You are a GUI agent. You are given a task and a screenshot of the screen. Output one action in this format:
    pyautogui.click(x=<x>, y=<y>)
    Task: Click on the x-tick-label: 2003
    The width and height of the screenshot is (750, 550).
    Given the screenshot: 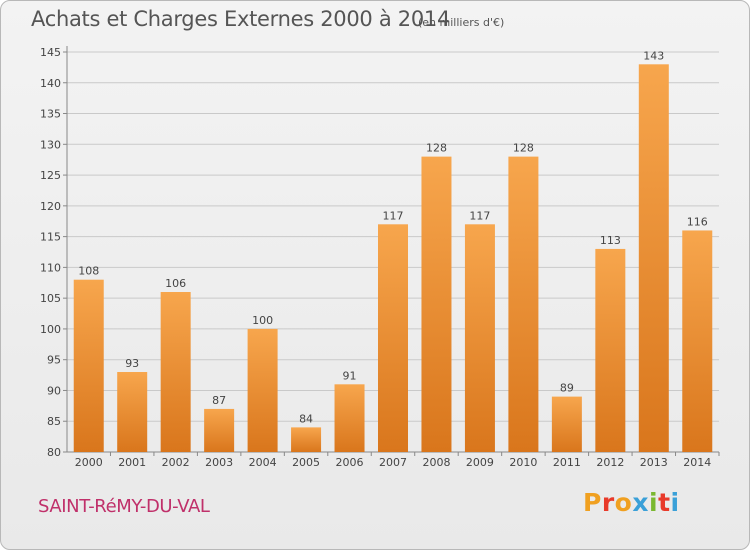 What is the action you would take?
    pyautogui.click(x=219, y=462)
    